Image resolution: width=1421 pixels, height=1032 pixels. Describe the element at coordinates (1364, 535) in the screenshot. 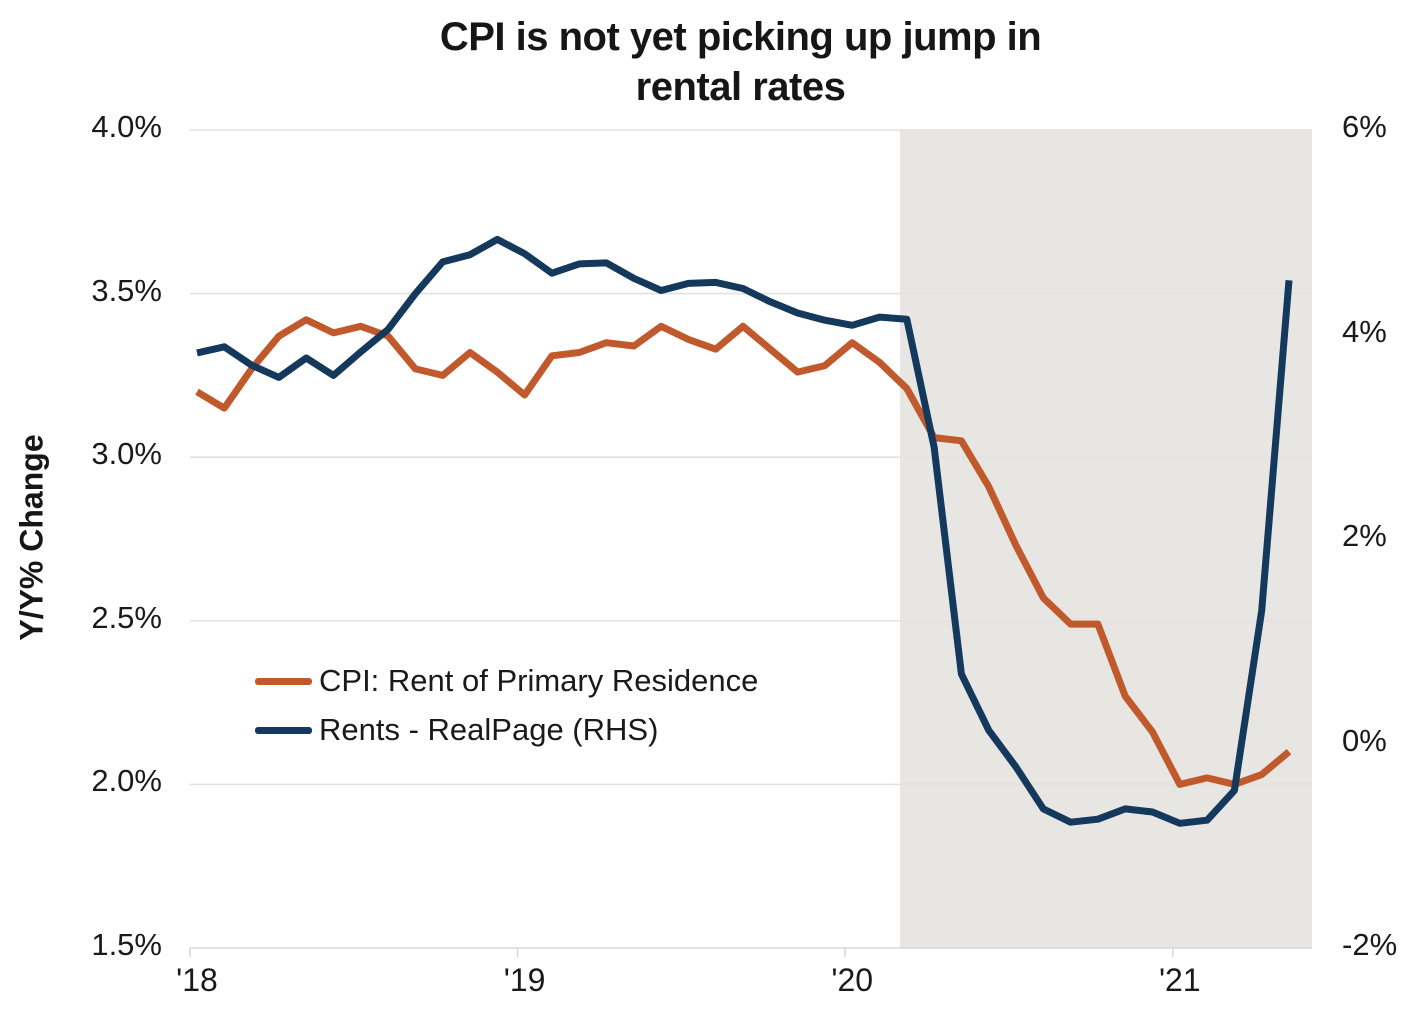

I see `right-axis-tick-label: 2%` at that location.